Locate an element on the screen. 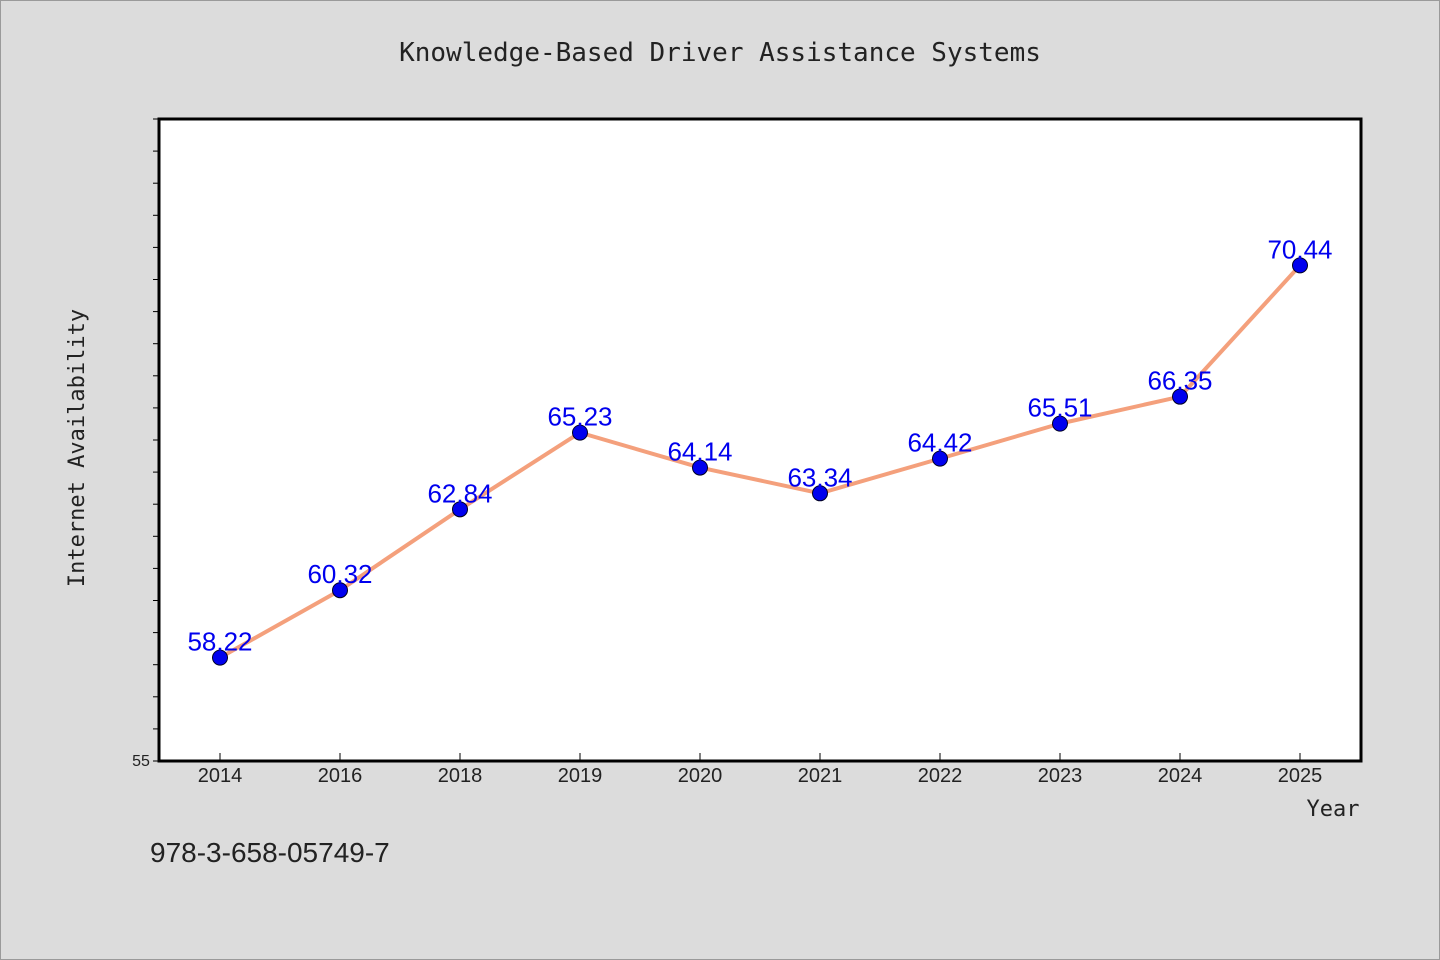  x-tick-label: 2020 is located at coordinates (700, 776).